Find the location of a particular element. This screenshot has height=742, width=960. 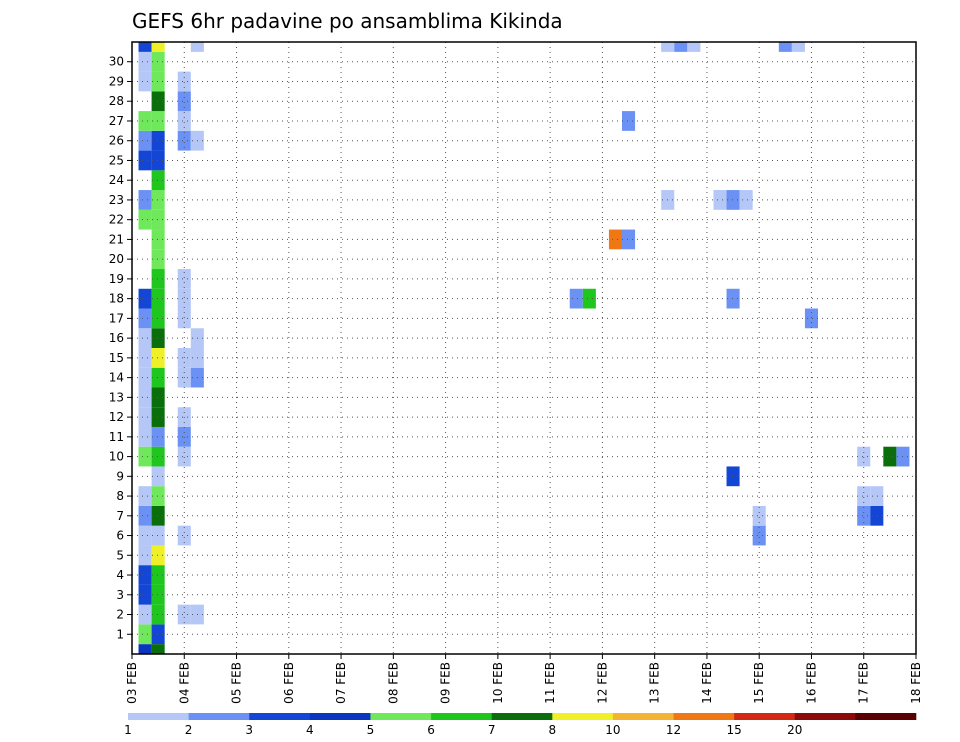

y-tick-label: 30 is located at coordinates (116, 62).